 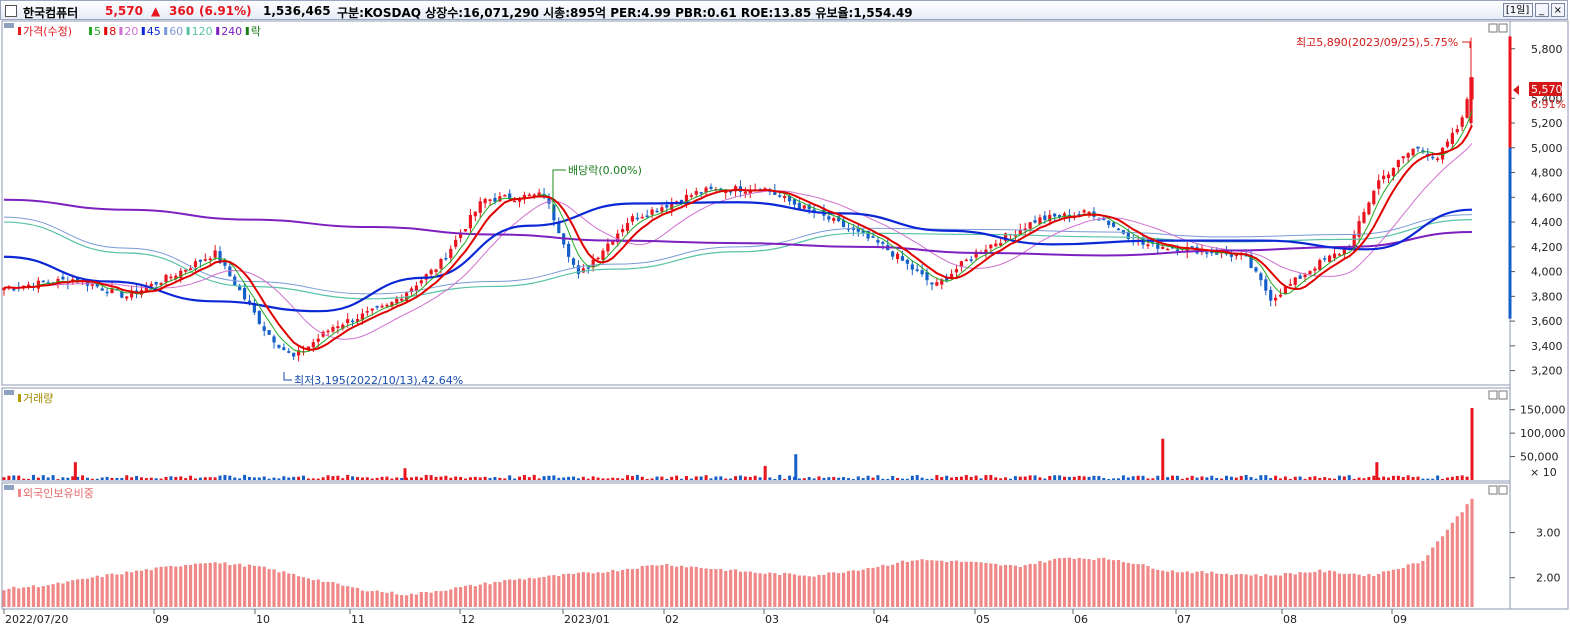 I want to click on low-label: 최저3,195(2022/10/13),42.64%, so click(x=378, y=380).